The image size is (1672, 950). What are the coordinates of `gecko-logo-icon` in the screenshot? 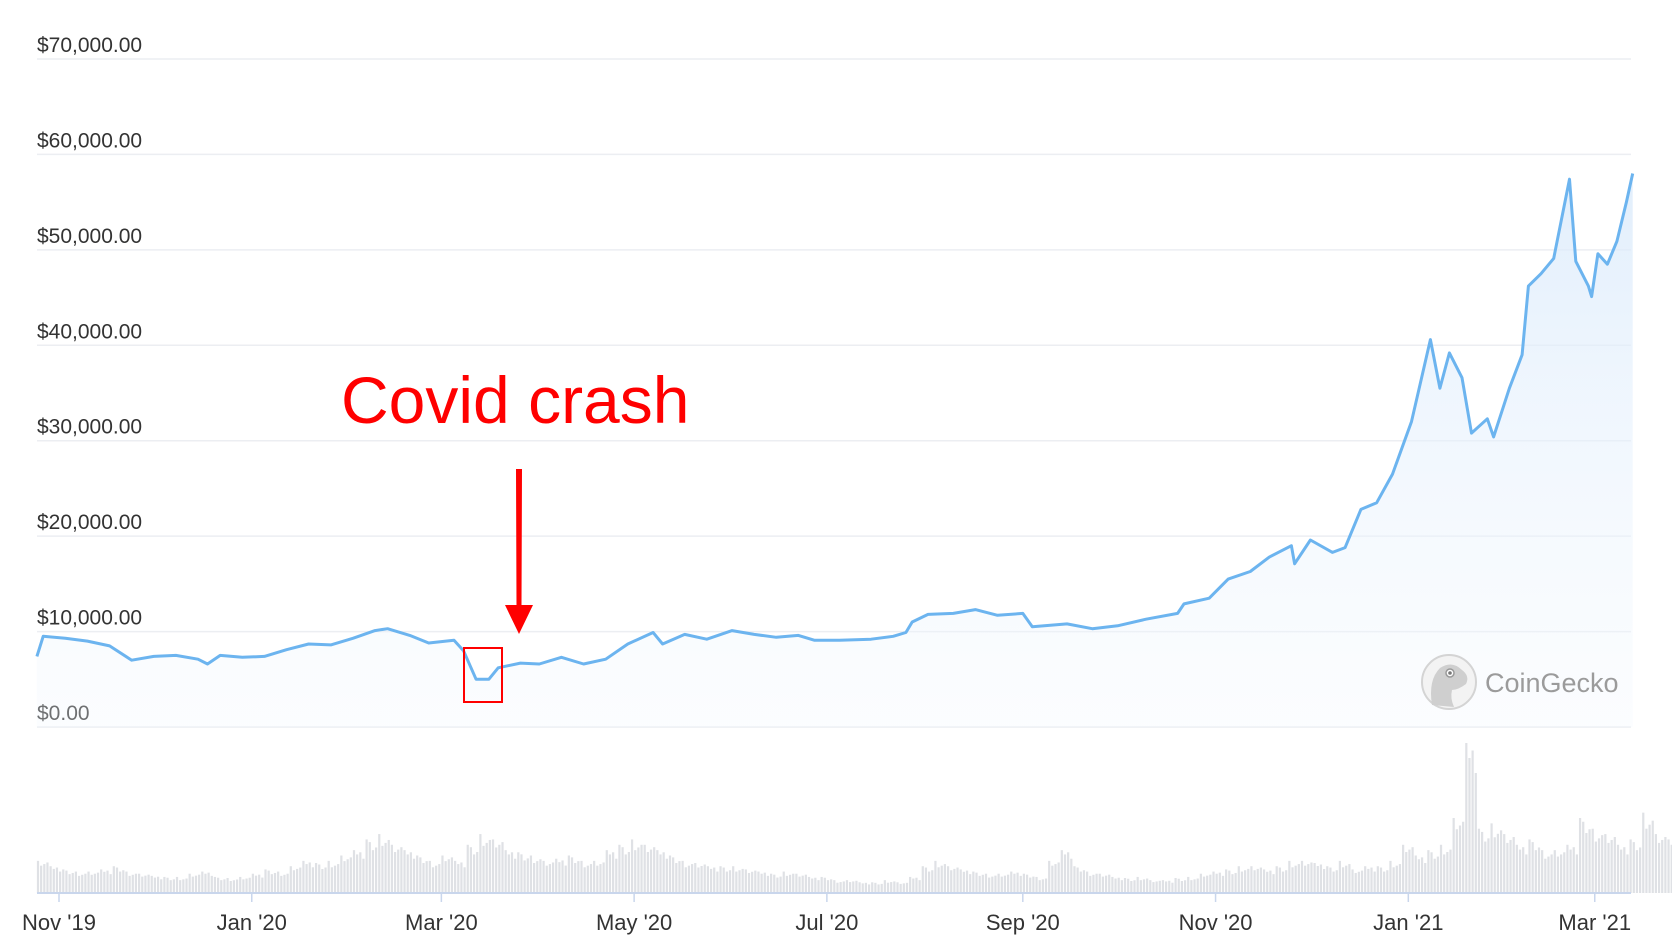 It's located at (1449, 682).